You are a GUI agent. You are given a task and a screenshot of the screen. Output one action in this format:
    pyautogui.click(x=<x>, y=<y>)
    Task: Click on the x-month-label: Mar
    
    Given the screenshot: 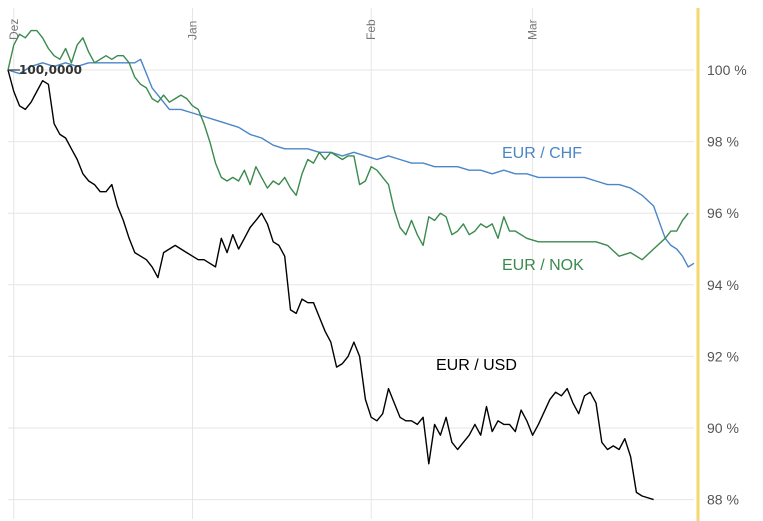 What is the action you would take?
    pyautogui.click(x=533, y=29)
    